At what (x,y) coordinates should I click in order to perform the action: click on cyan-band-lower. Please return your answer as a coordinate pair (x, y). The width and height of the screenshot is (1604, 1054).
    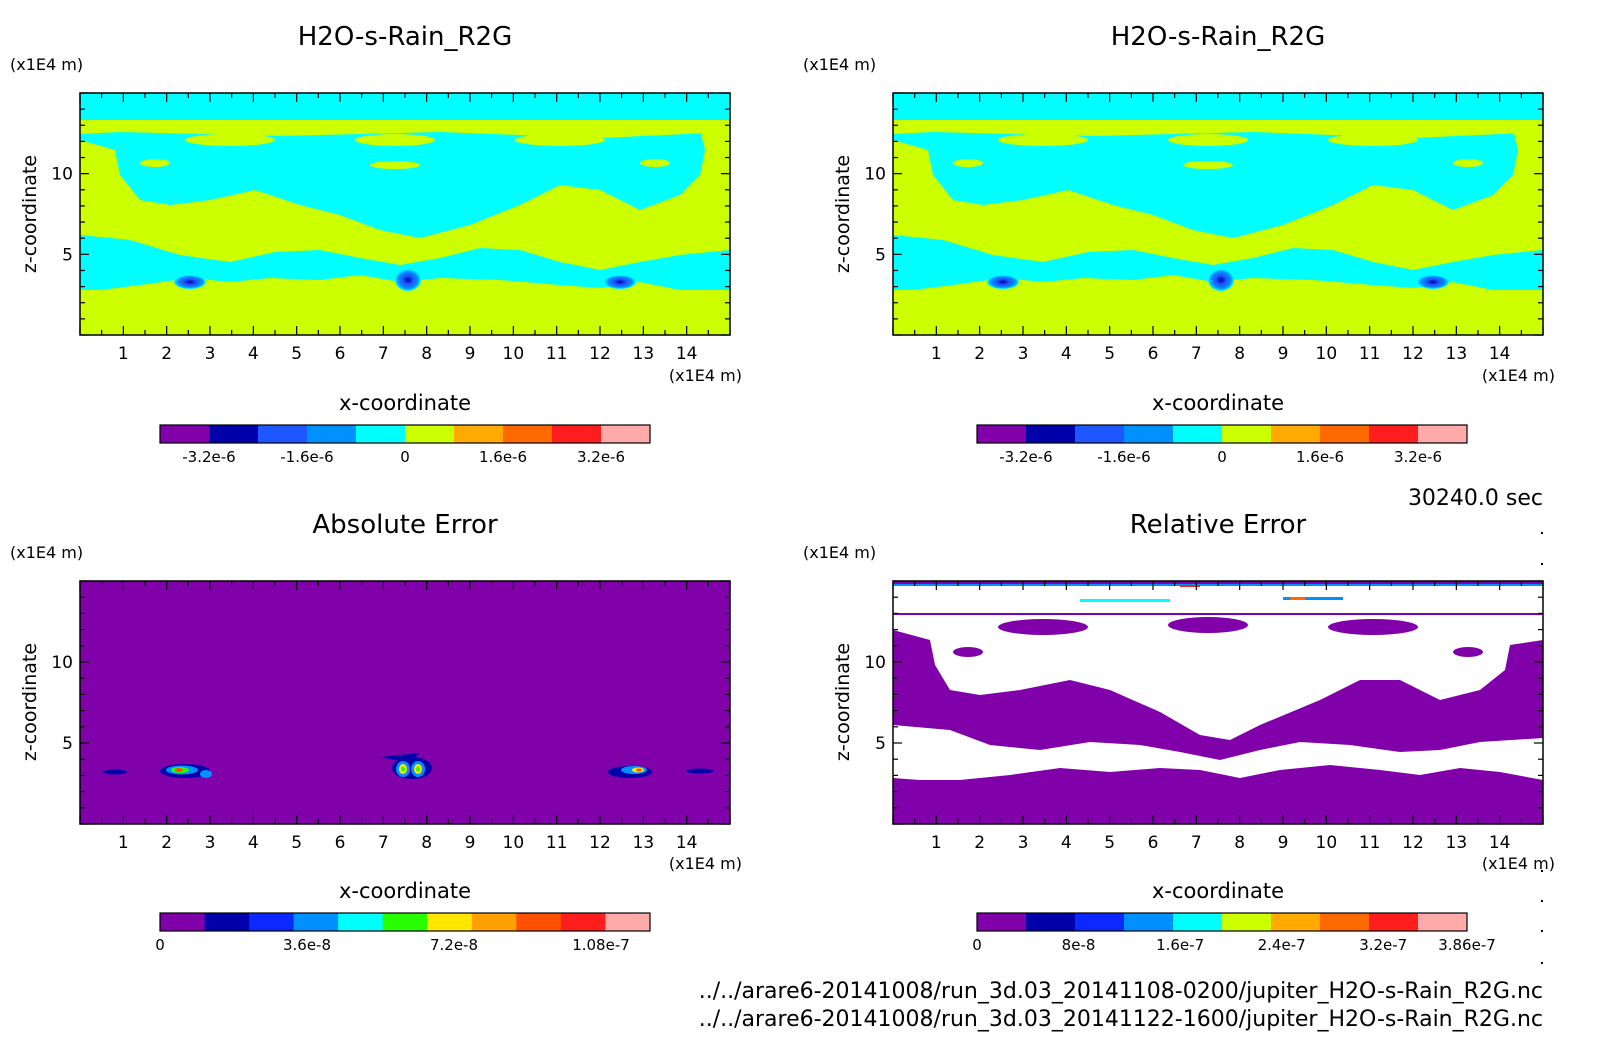
    Looking at the image, I should click on (405, 262).